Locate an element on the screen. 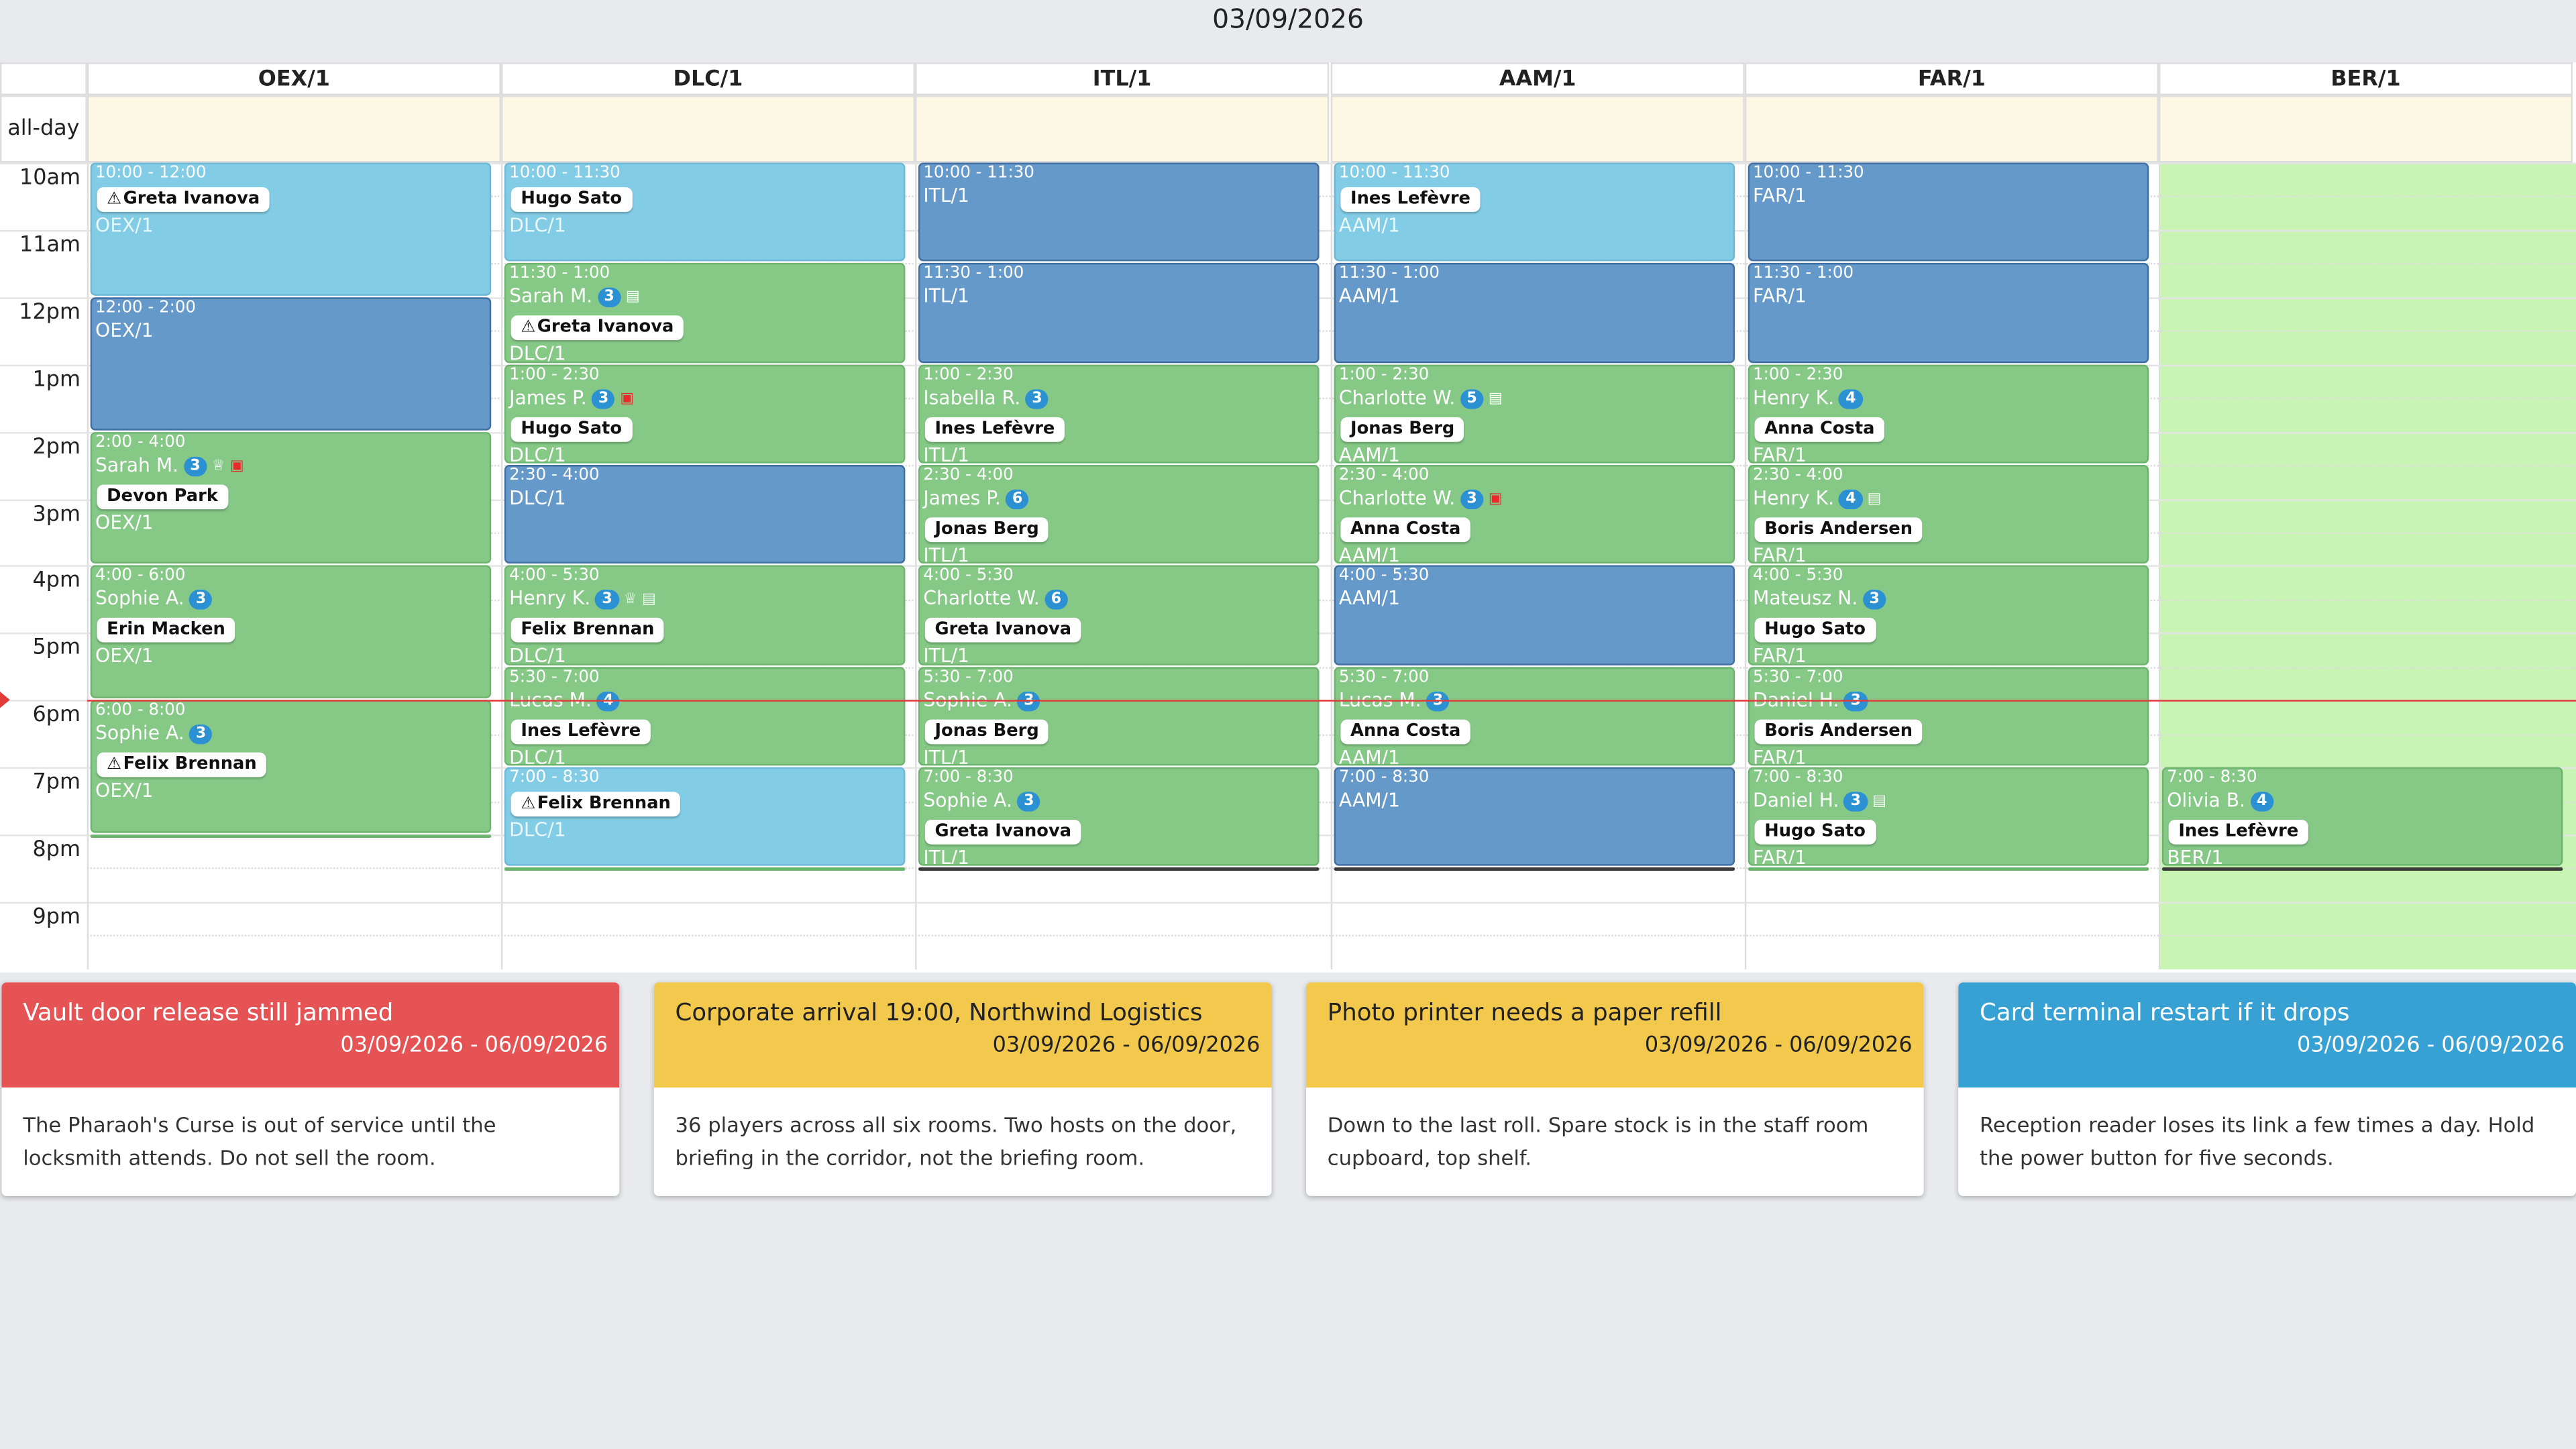 The height and width of the screenshot is (1449, 2576). cake-icon: ♕ is located at coordinates (218, 466).